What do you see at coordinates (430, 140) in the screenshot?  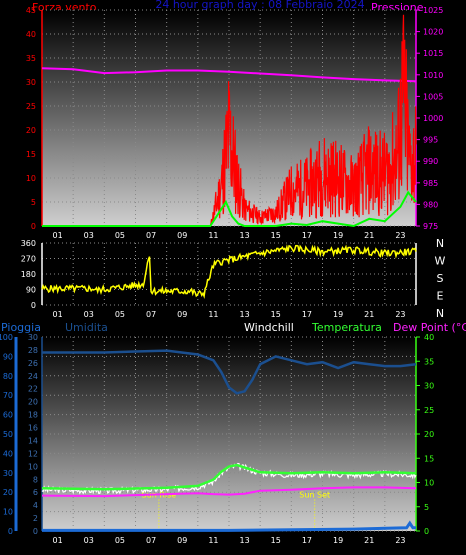 I see `pressure-tick-label: 995` at bounding box center [430, 140].